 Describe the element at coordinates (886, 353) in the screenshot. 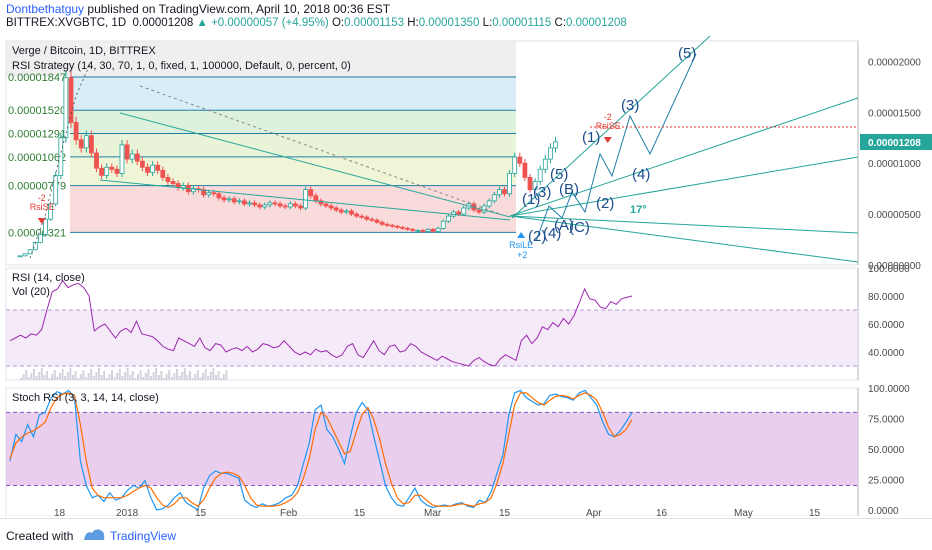

I see `rsi-tick: 40.0000` at that location.